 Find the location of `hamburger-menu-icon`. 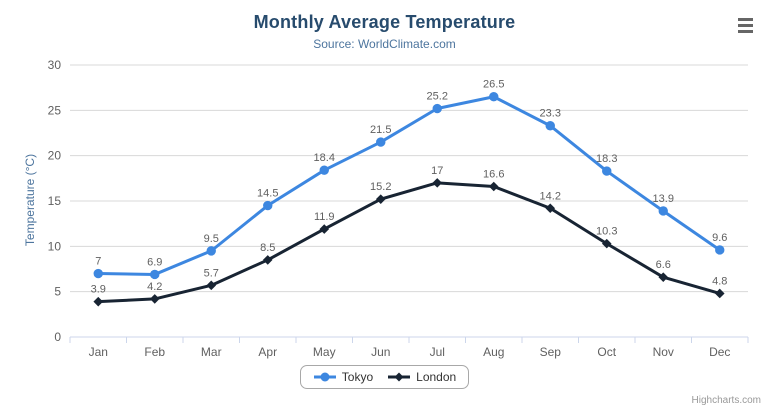

hamburger-menu-icon is located at coordinates (746, 25).